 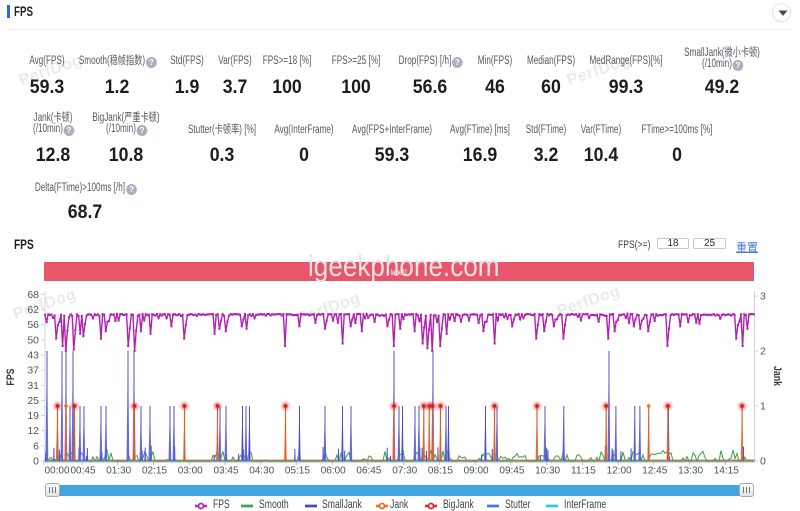 What do you see at coordinates (154, 471) in the screenshot?
I see `svg-text: 02:15` at bounding box center [154, 471].